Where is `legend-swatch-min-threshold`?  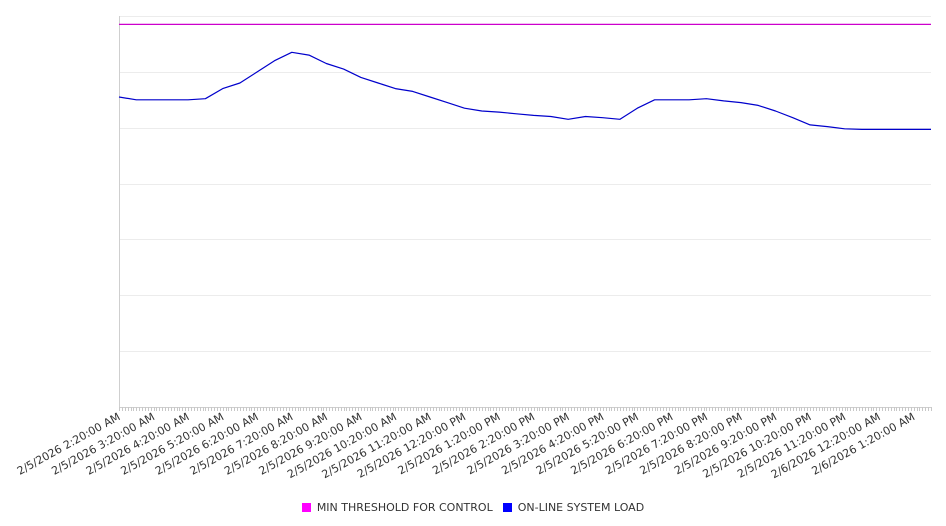 legend-swatch-min-threshold is located at coordinates (306, 507).